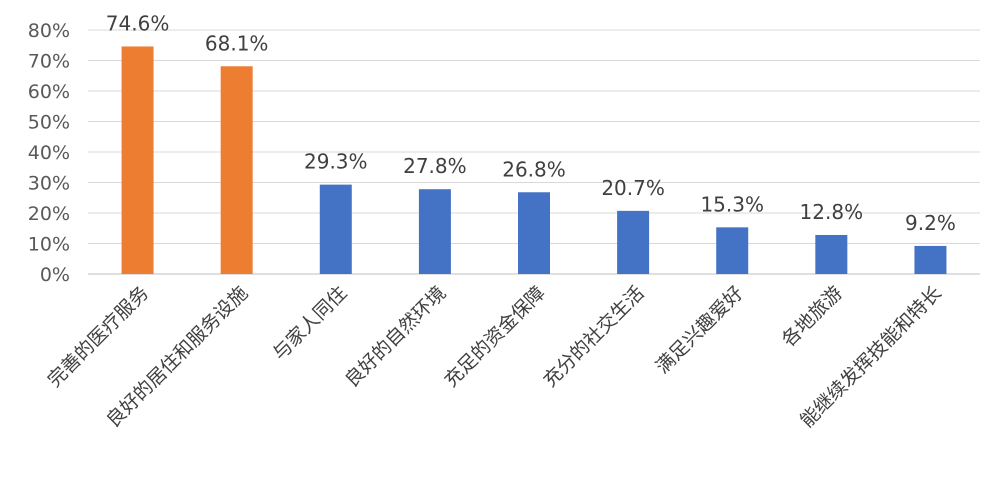 This screenshot has width=1000, height=487. Describe the element at coordinates (832, 212) in the screenshot. I see `data-label: 12.8%` at that location.